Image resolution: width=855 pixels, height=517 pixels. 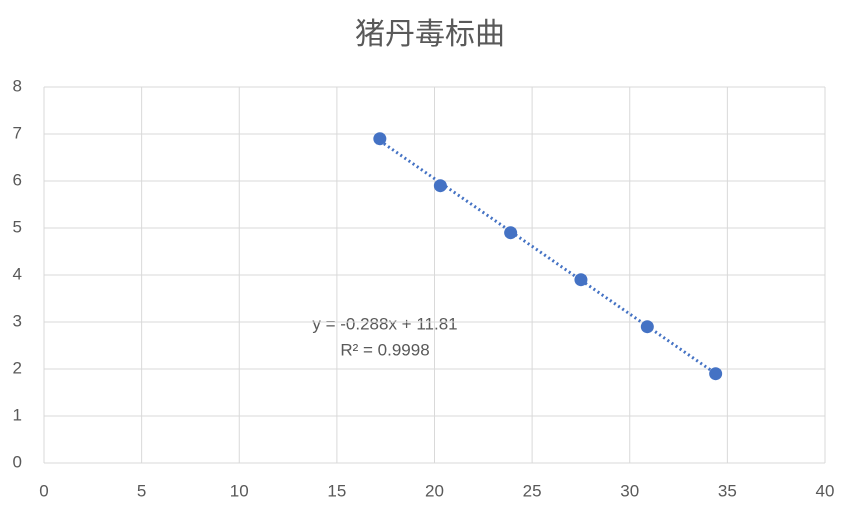 I want to click on y-tick-label: 0, so click(x=17, y=461).